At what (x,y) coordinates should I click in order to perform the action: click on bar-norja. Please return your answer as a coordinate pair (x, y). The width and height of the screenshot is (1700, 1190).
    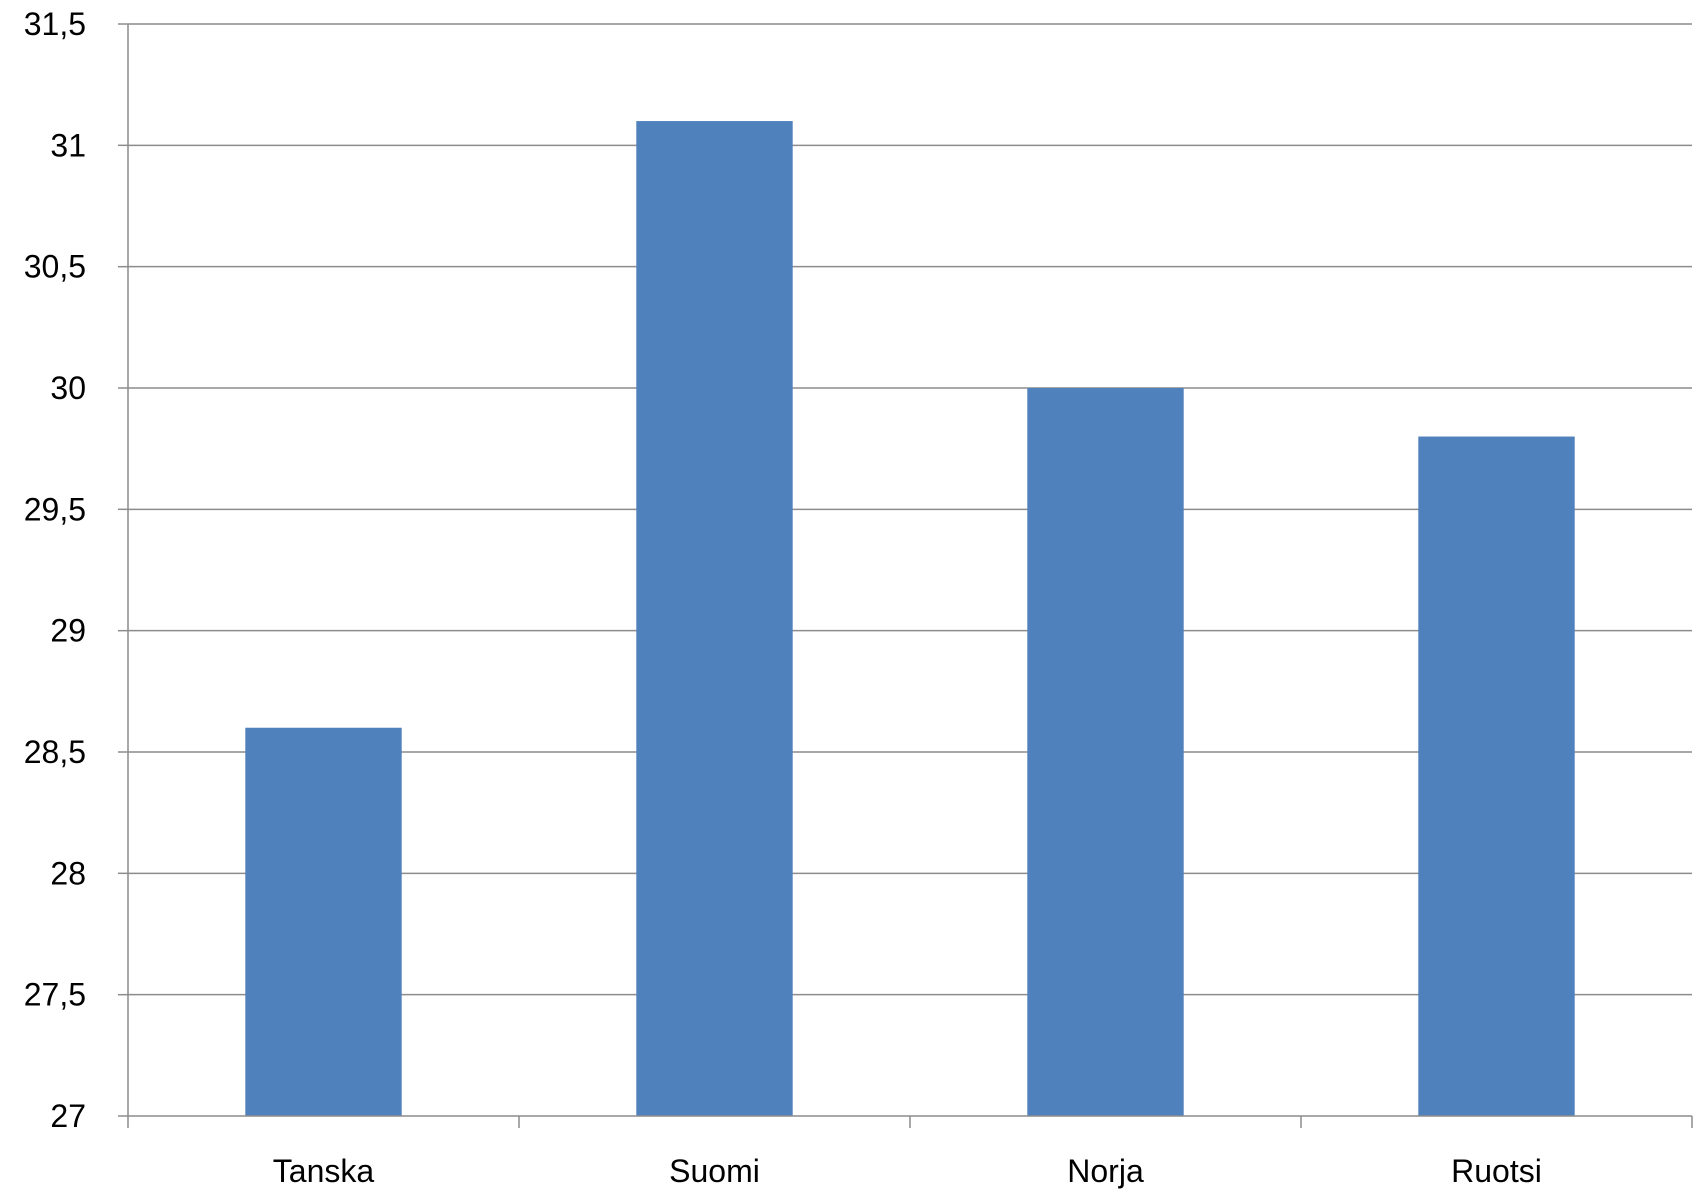
    Looking at the image, I should click on (1105, 752).